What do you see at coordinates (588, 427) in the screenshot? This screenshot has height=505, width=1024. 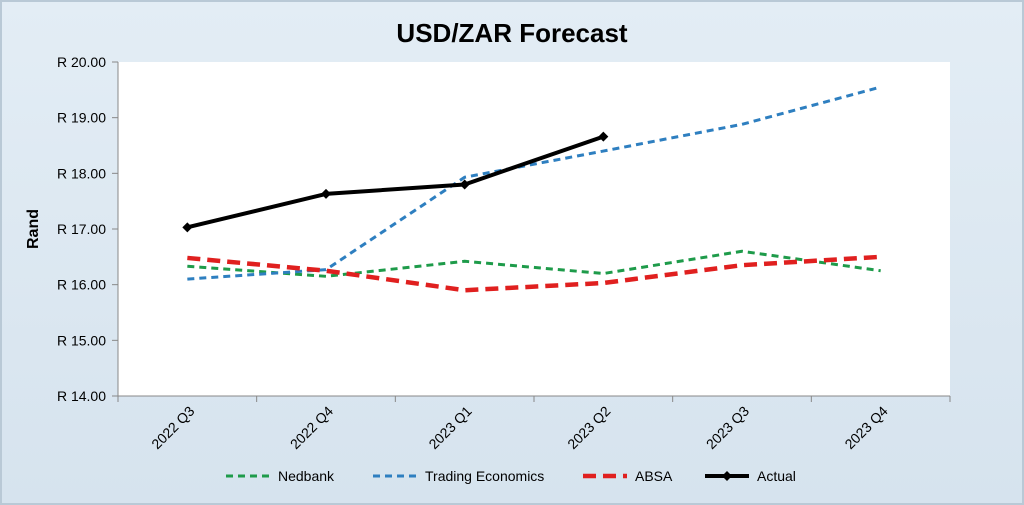 I see `x-tick-label: 2023 Q2` at bounding box center [588, 427].